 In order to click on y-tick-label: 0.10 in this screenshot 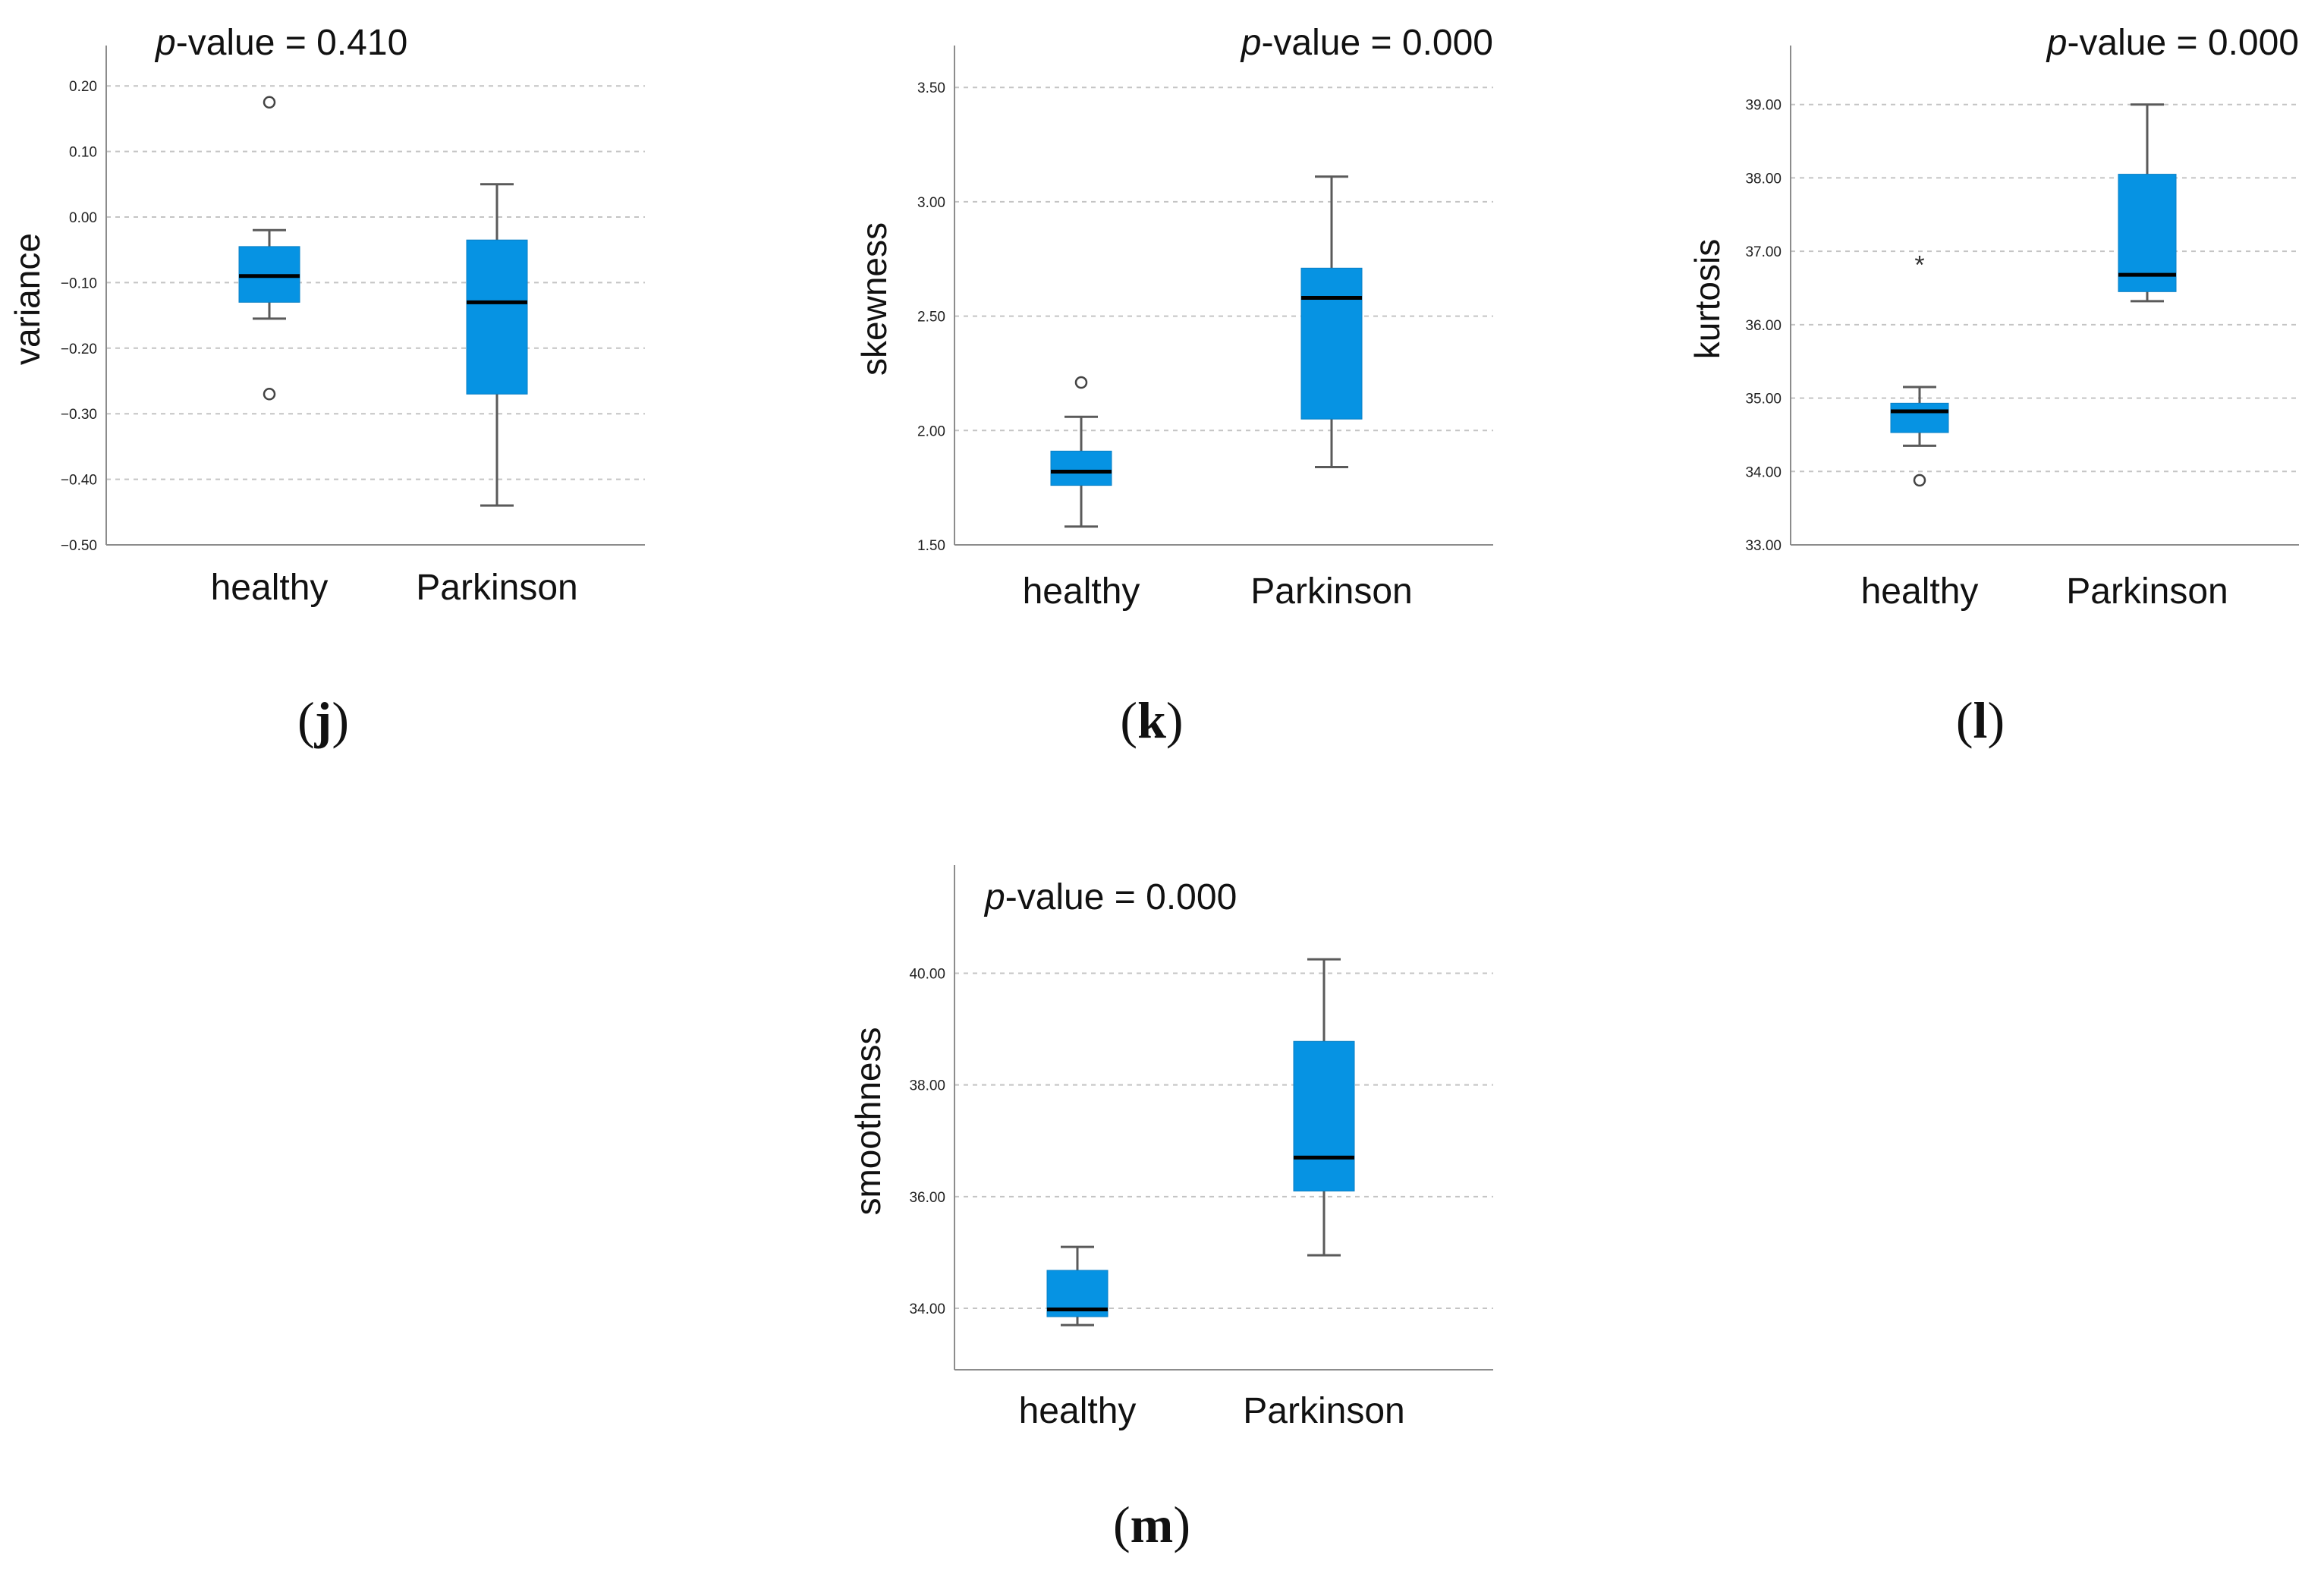, I will do `click(83, 153)`.